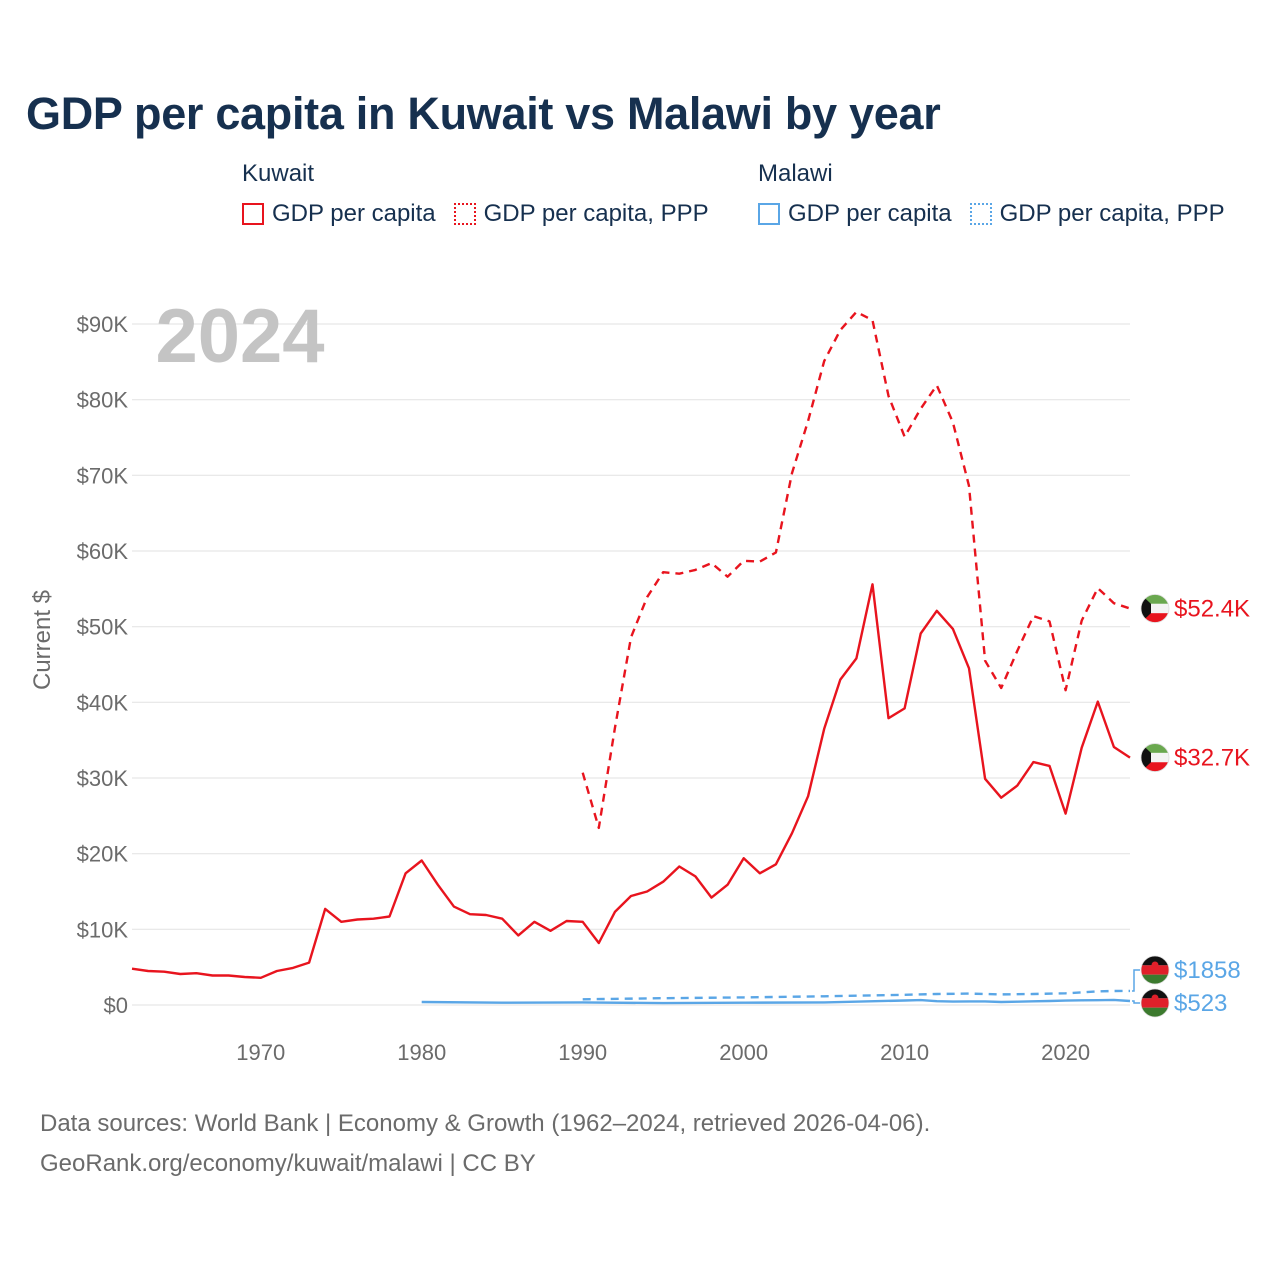 The image size is (1280, 1280). What do you see at coordinates (103, 702) in the screenshot?
I see `y-tick-label: $40K` at bounding box center [103, 702].